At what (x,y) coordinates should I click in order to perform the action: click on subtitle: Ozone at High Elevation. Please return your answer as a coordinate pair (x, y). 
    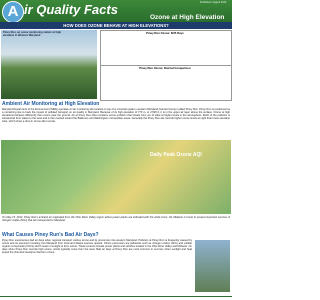
    Looking at the image, I should click on (187, 17).